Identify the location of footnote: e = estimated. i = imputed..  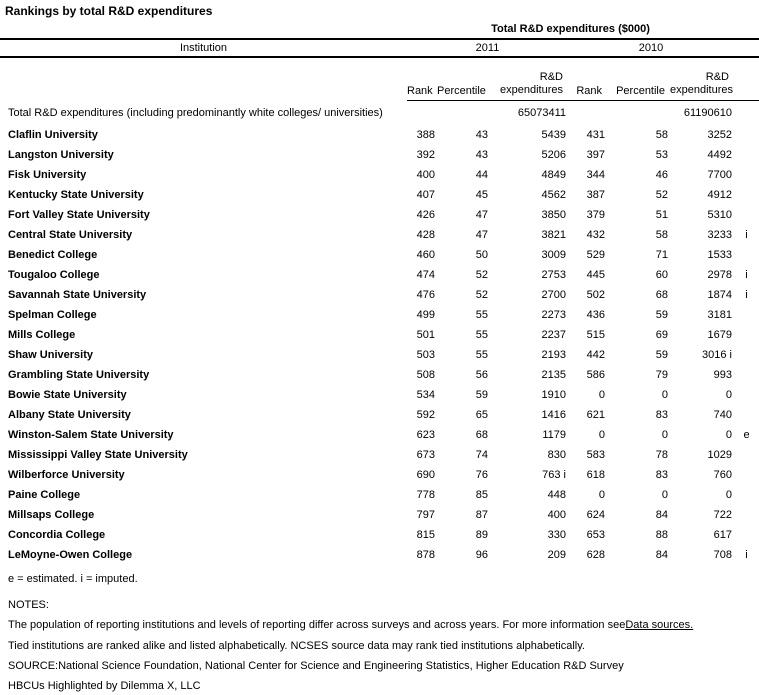
(73, 579).